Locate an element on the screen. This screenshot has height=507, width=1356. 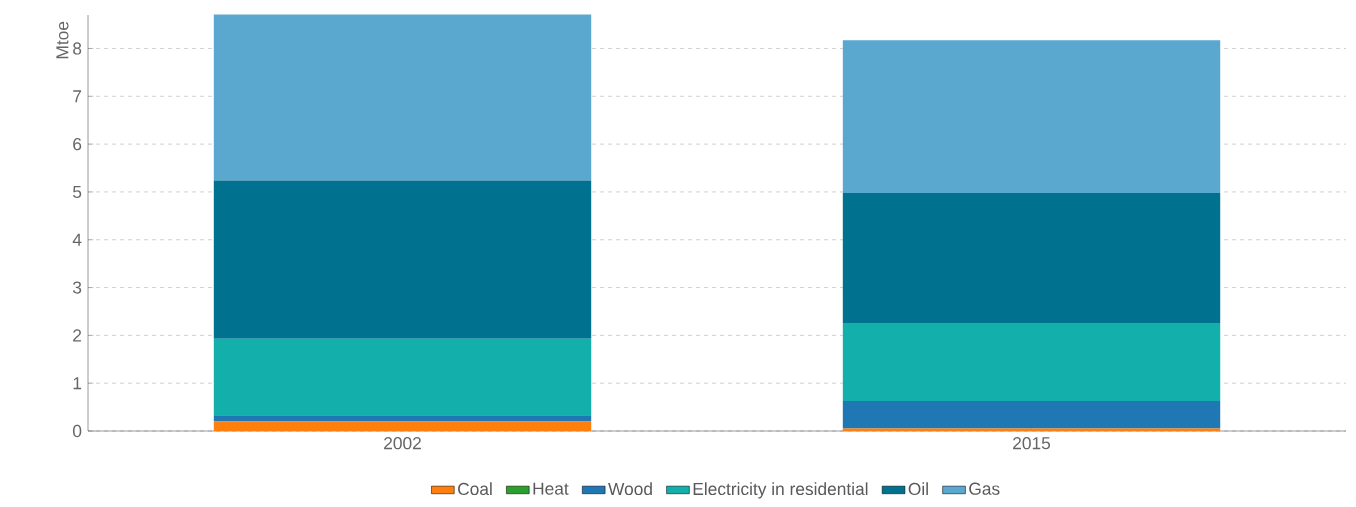
y-tick-label: 6 is located at coordinates (77, 144).